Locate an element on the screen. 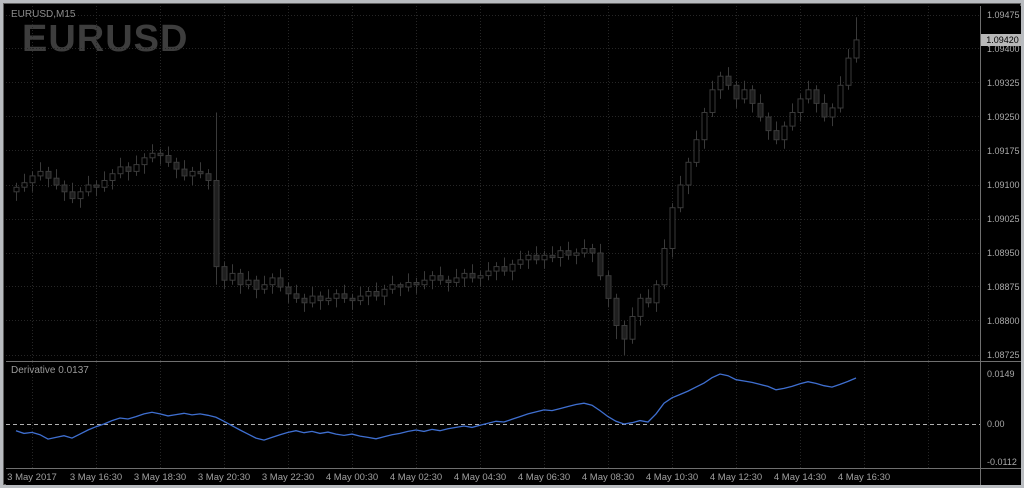 Image resolution: width=1024 pixels, height=488 pixels. time-axis-separator is located at coordinates (513, 468).